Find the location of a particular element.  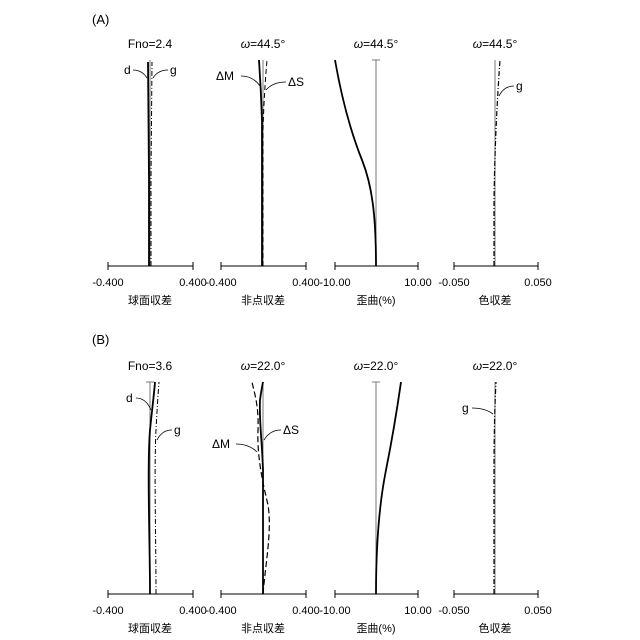

panel-a-distortion: ω=44.5° -10.00 10.00 歪曲(%) is located at coordinates (375, 172).